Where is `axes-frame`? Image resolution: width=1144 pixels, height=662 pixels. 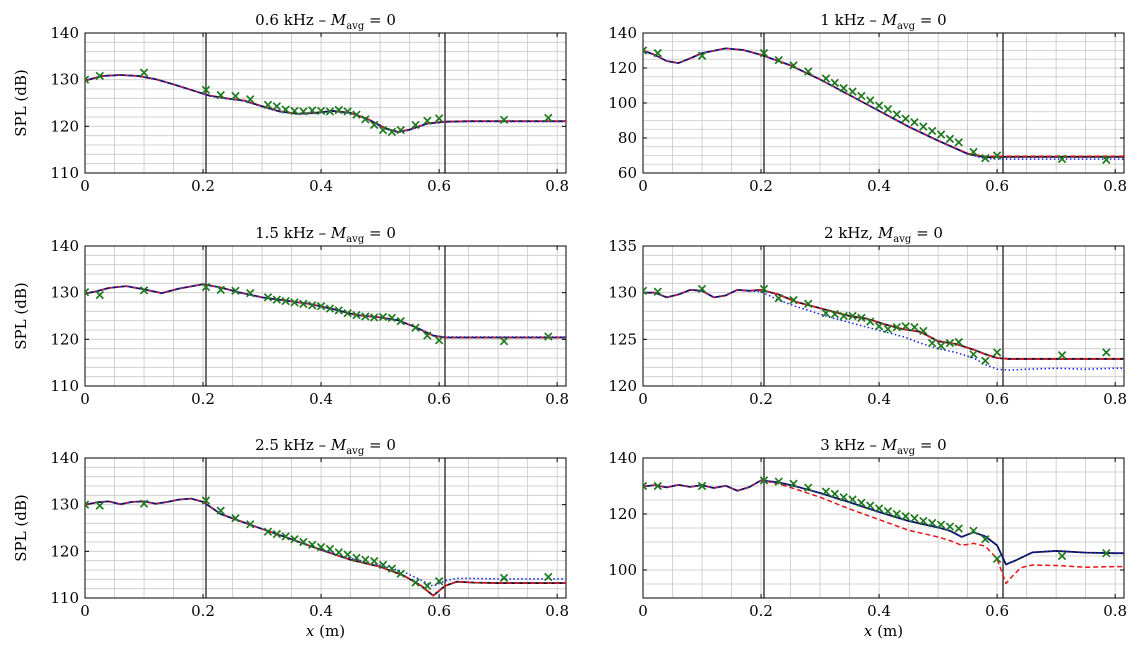
axes-frame is located at coordinates (883, 528).